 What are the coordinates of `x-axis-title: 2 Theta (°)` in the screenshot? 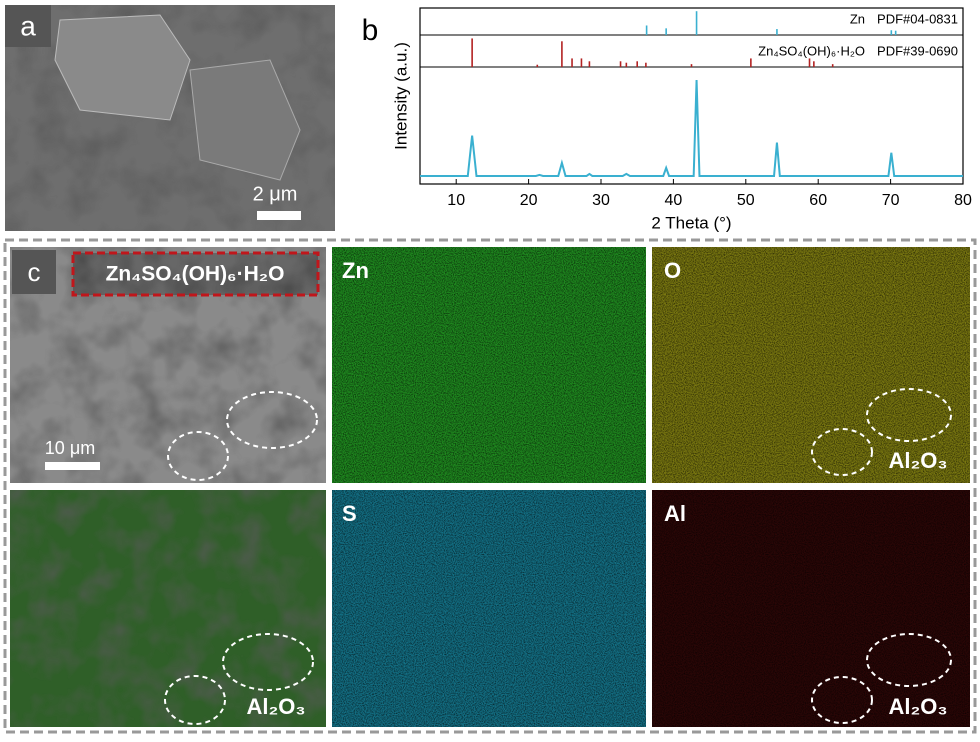 It's located at (691, 222).